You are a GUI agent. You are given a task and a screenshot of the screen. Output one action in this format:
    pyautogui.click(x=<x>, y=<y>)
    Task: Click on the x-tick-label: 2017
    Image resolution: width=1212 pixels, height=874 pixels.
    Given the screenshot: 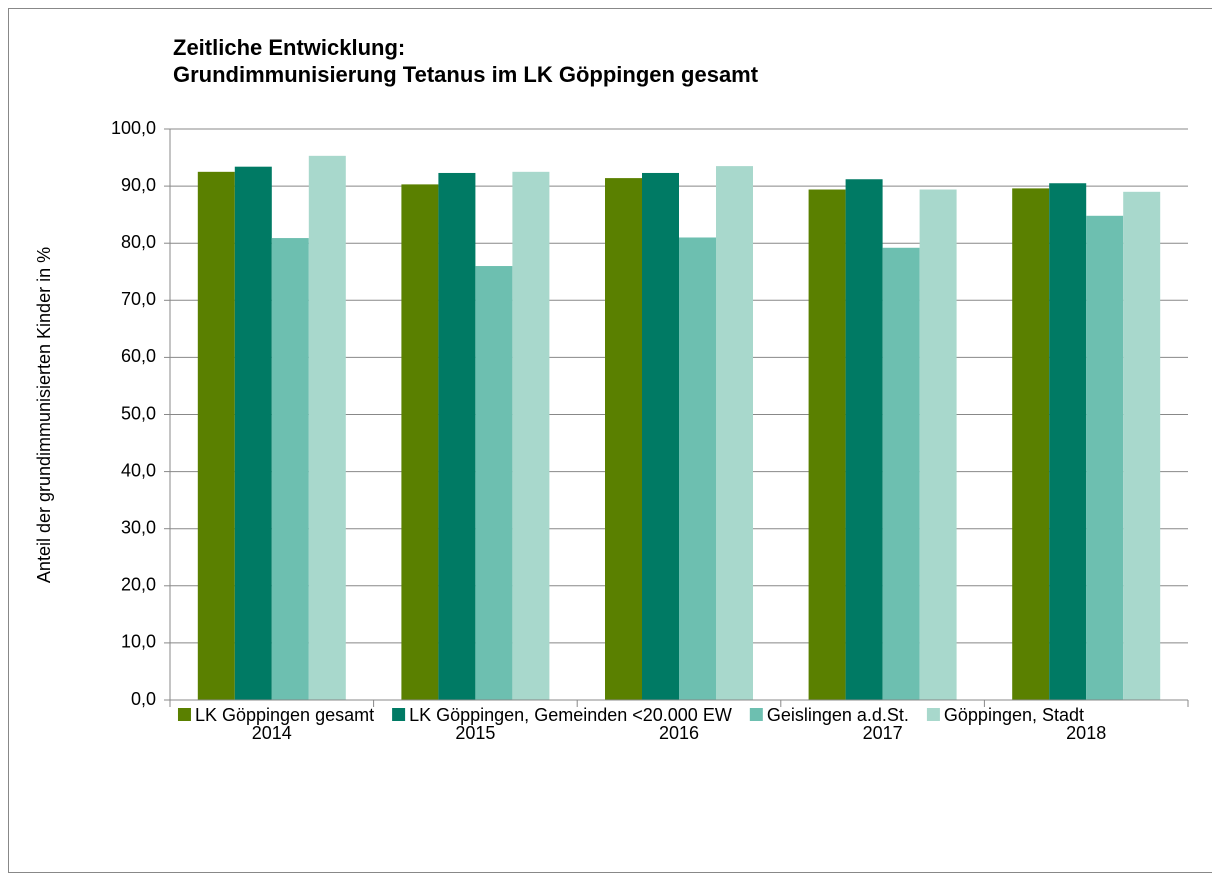 What is the action you would take?
    pyautogui.click(x=883, y=733)
    